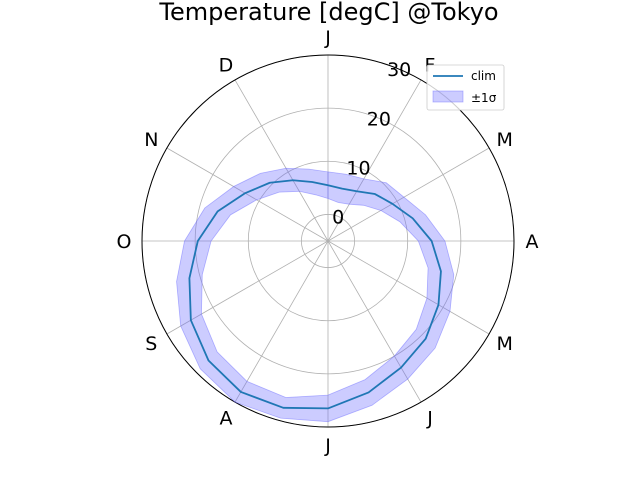 This screenshot has height=480, width=640. What do you see at coordinates (151, 140) in the screenshot?
I see `month-label: N` at bounding box center [151, 140].